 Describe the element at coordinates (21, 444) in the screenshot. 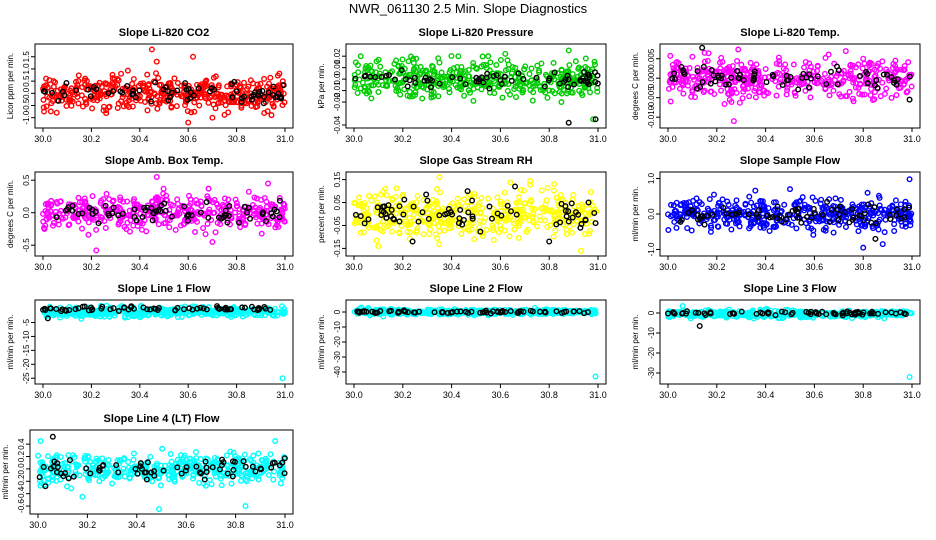

I see `y-tick-label: 0.4` at that location.